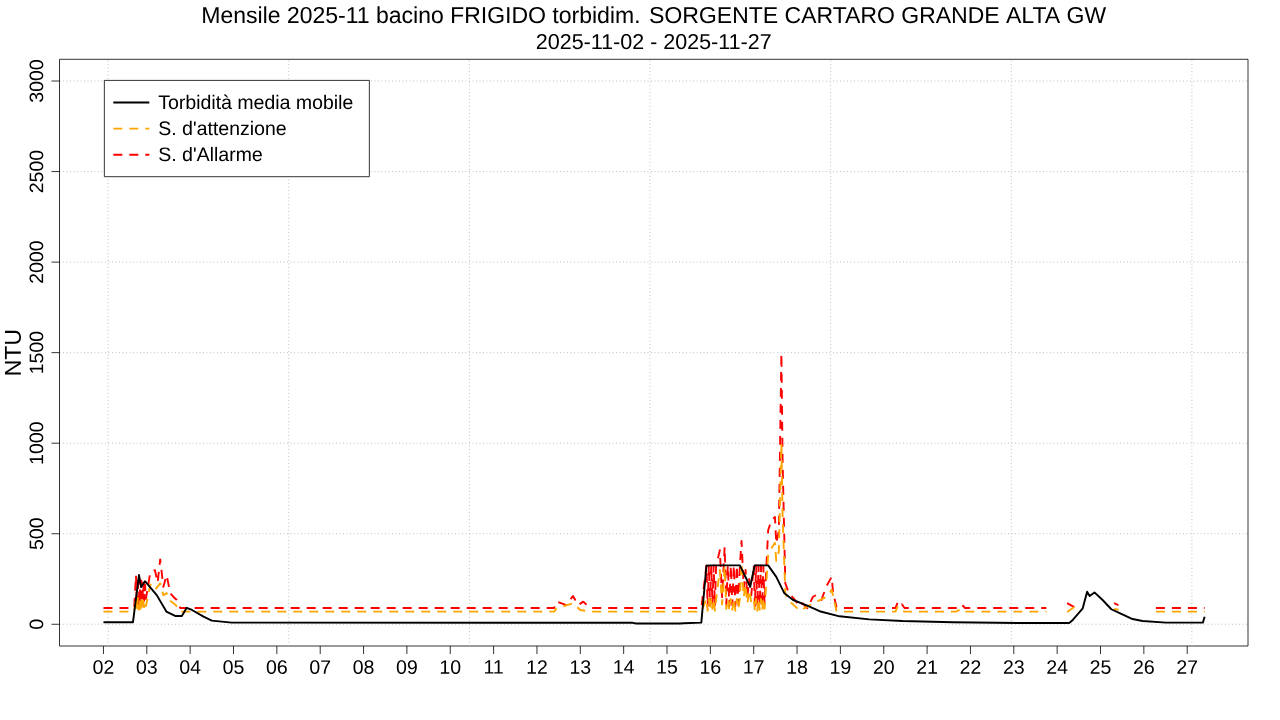  I want to click on x-tick-label: 02, so click(103, 667).